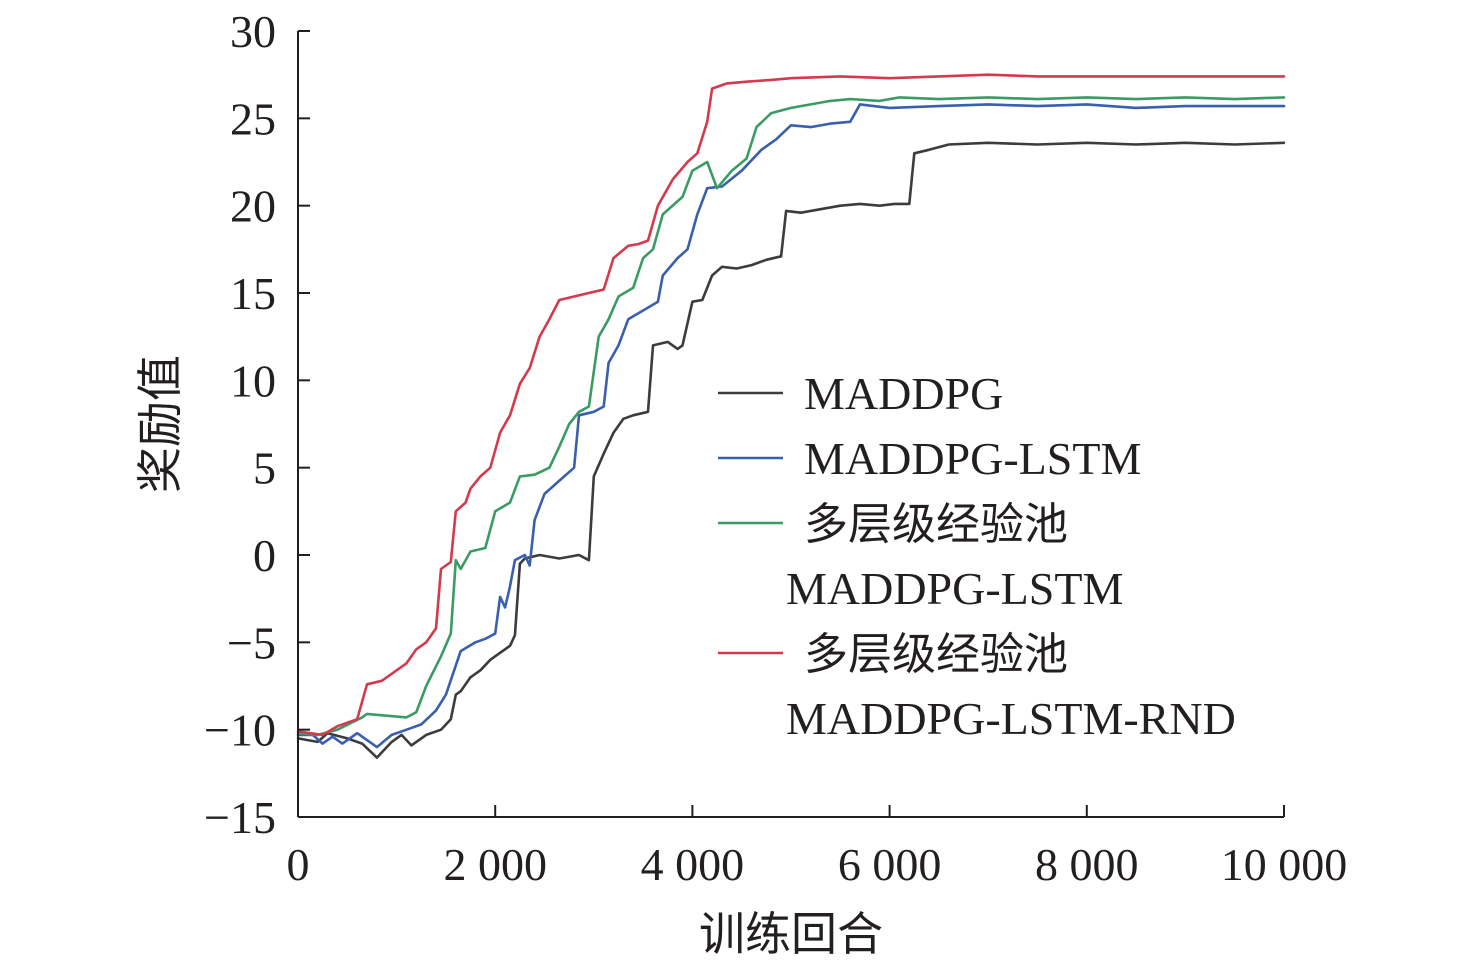 This screenshot has width=1476, height=968. What do you see at coordinates (253, 380) in the screenshot?
I see `y-tick-label: 10` at bounding box center [253, 380].